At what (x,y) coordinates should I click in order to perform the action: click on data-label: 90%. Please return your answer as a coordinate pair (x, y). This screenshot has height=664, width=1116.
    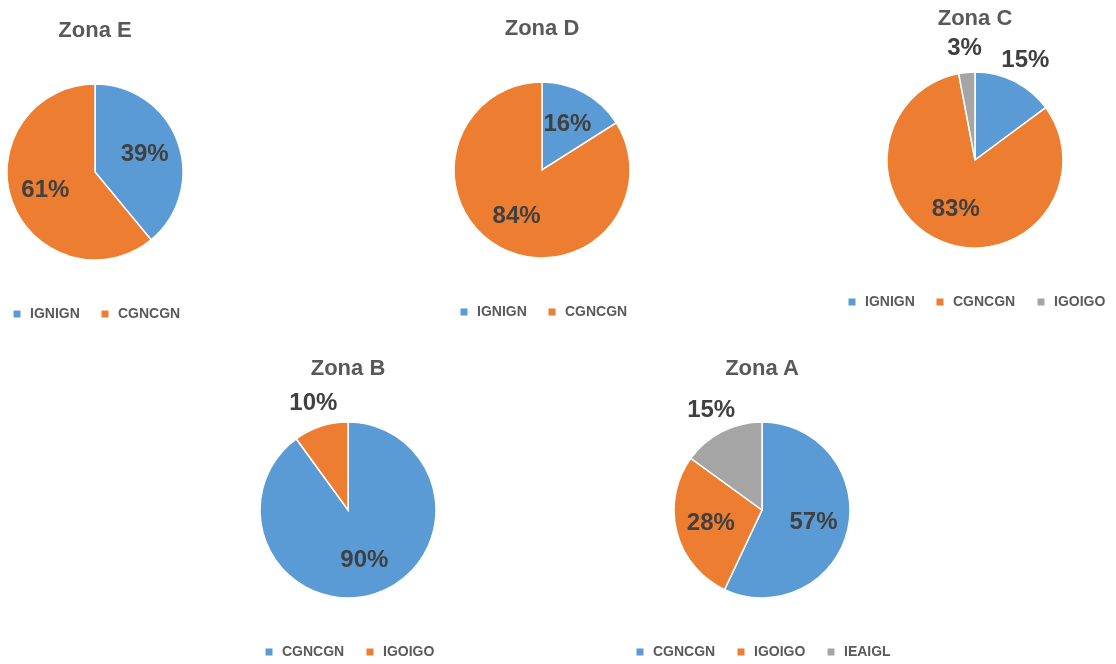
    Looking at the image, I should click on (364, 559).